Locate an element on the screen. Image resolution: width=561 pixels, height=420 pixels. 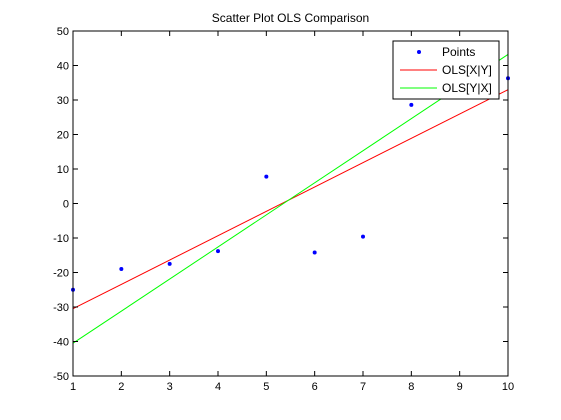
legend-label: OLS[X|Y] is located at coordinates (467, 70).